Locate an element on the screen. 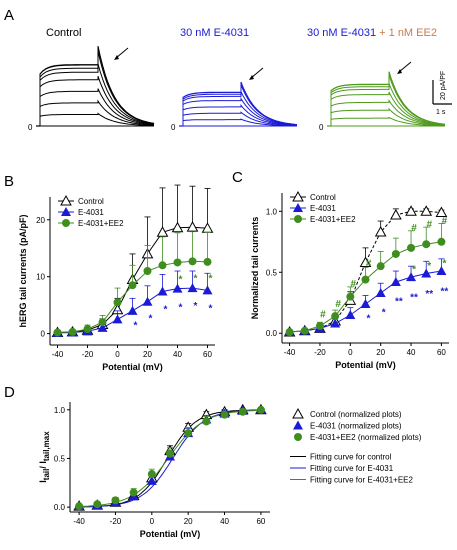  y-label-main: I is located at coordinates (43, 481).